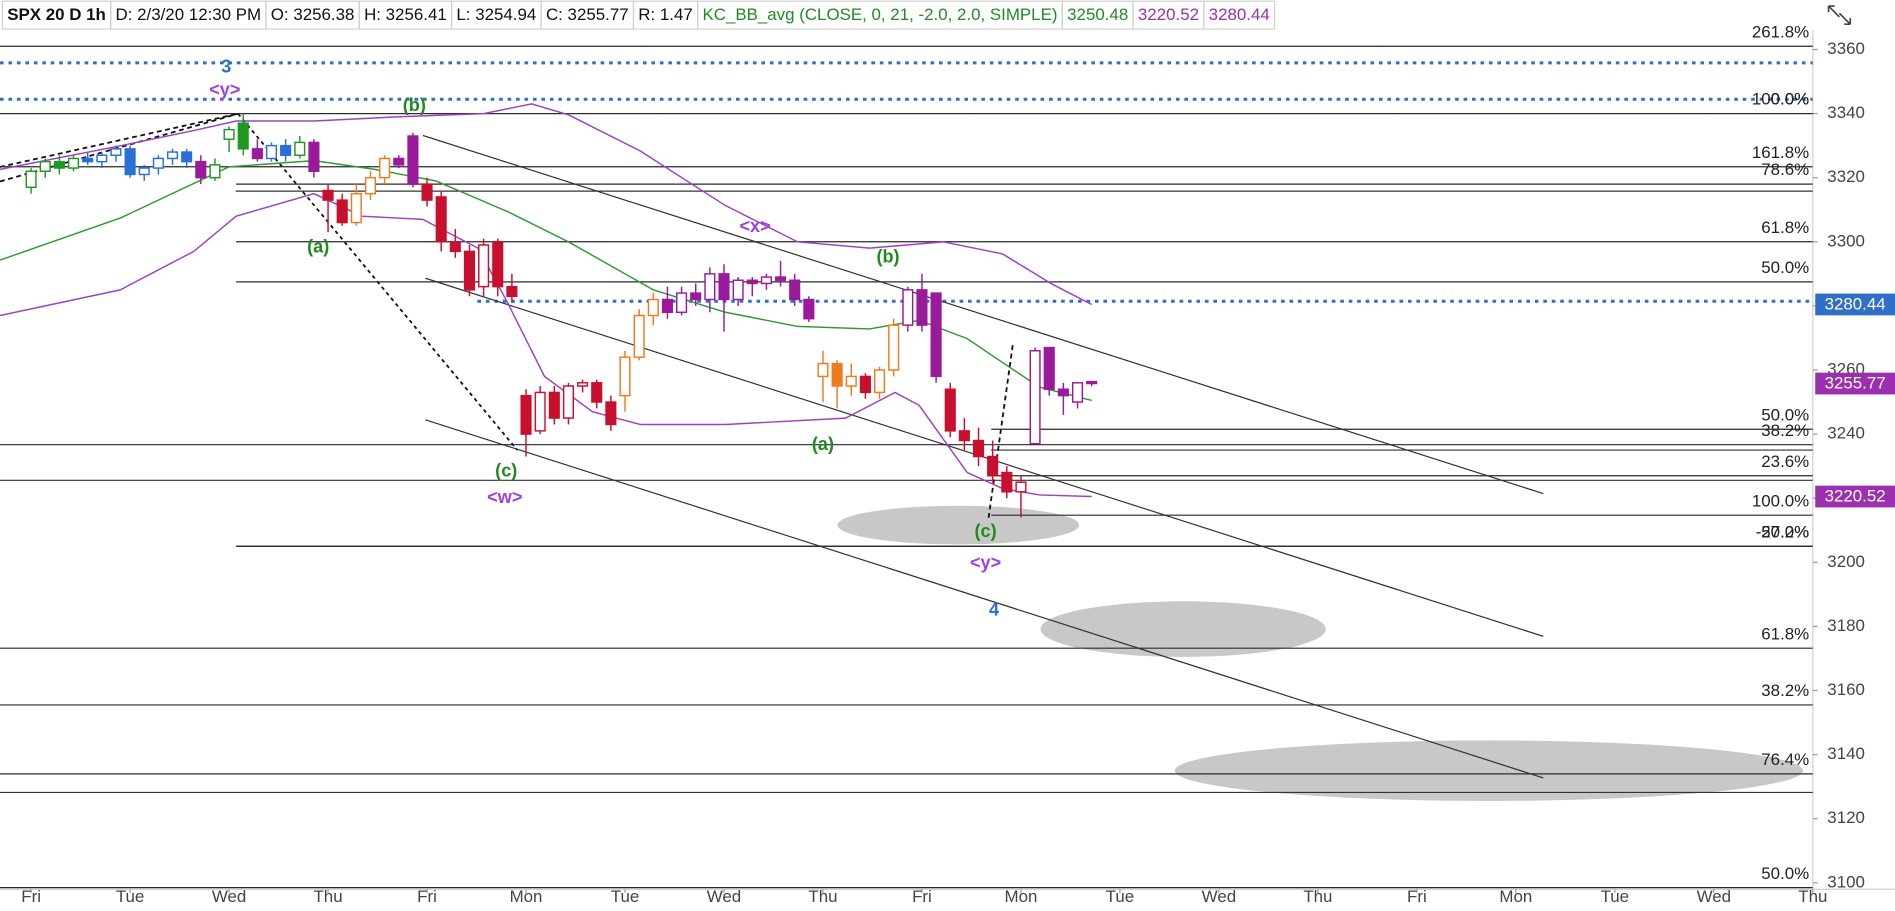  What do you see at coordinates (546, 204) in the screenshot?
I see `band-line` at bounding box center [546, 204].